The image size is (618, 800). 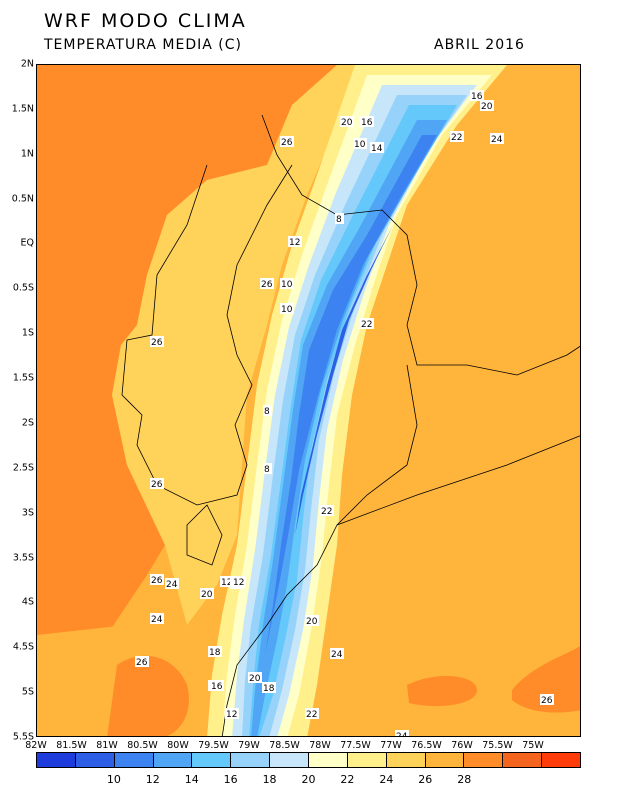 I want to click on latitude-tick: 2N, so click(x=27, y=64).